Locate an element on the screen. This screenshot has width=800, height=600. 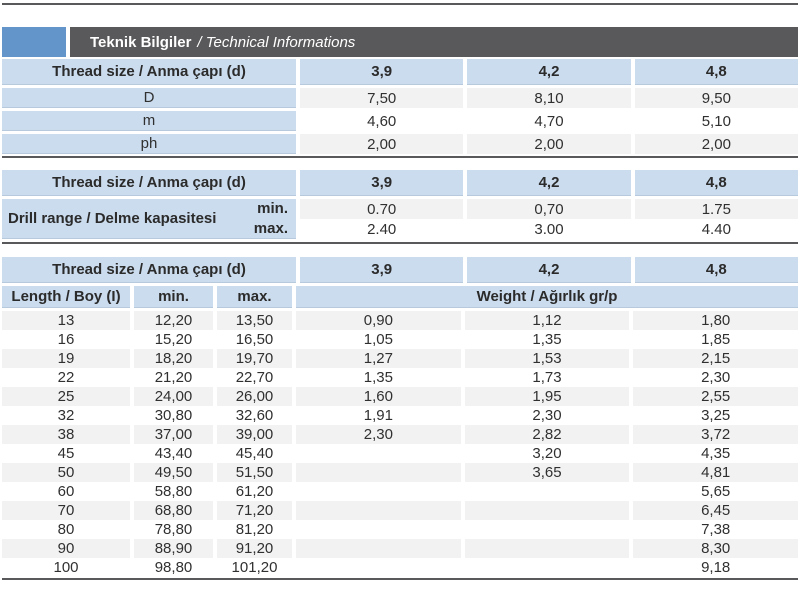
row-label: m is located at coordinates (149, 121).